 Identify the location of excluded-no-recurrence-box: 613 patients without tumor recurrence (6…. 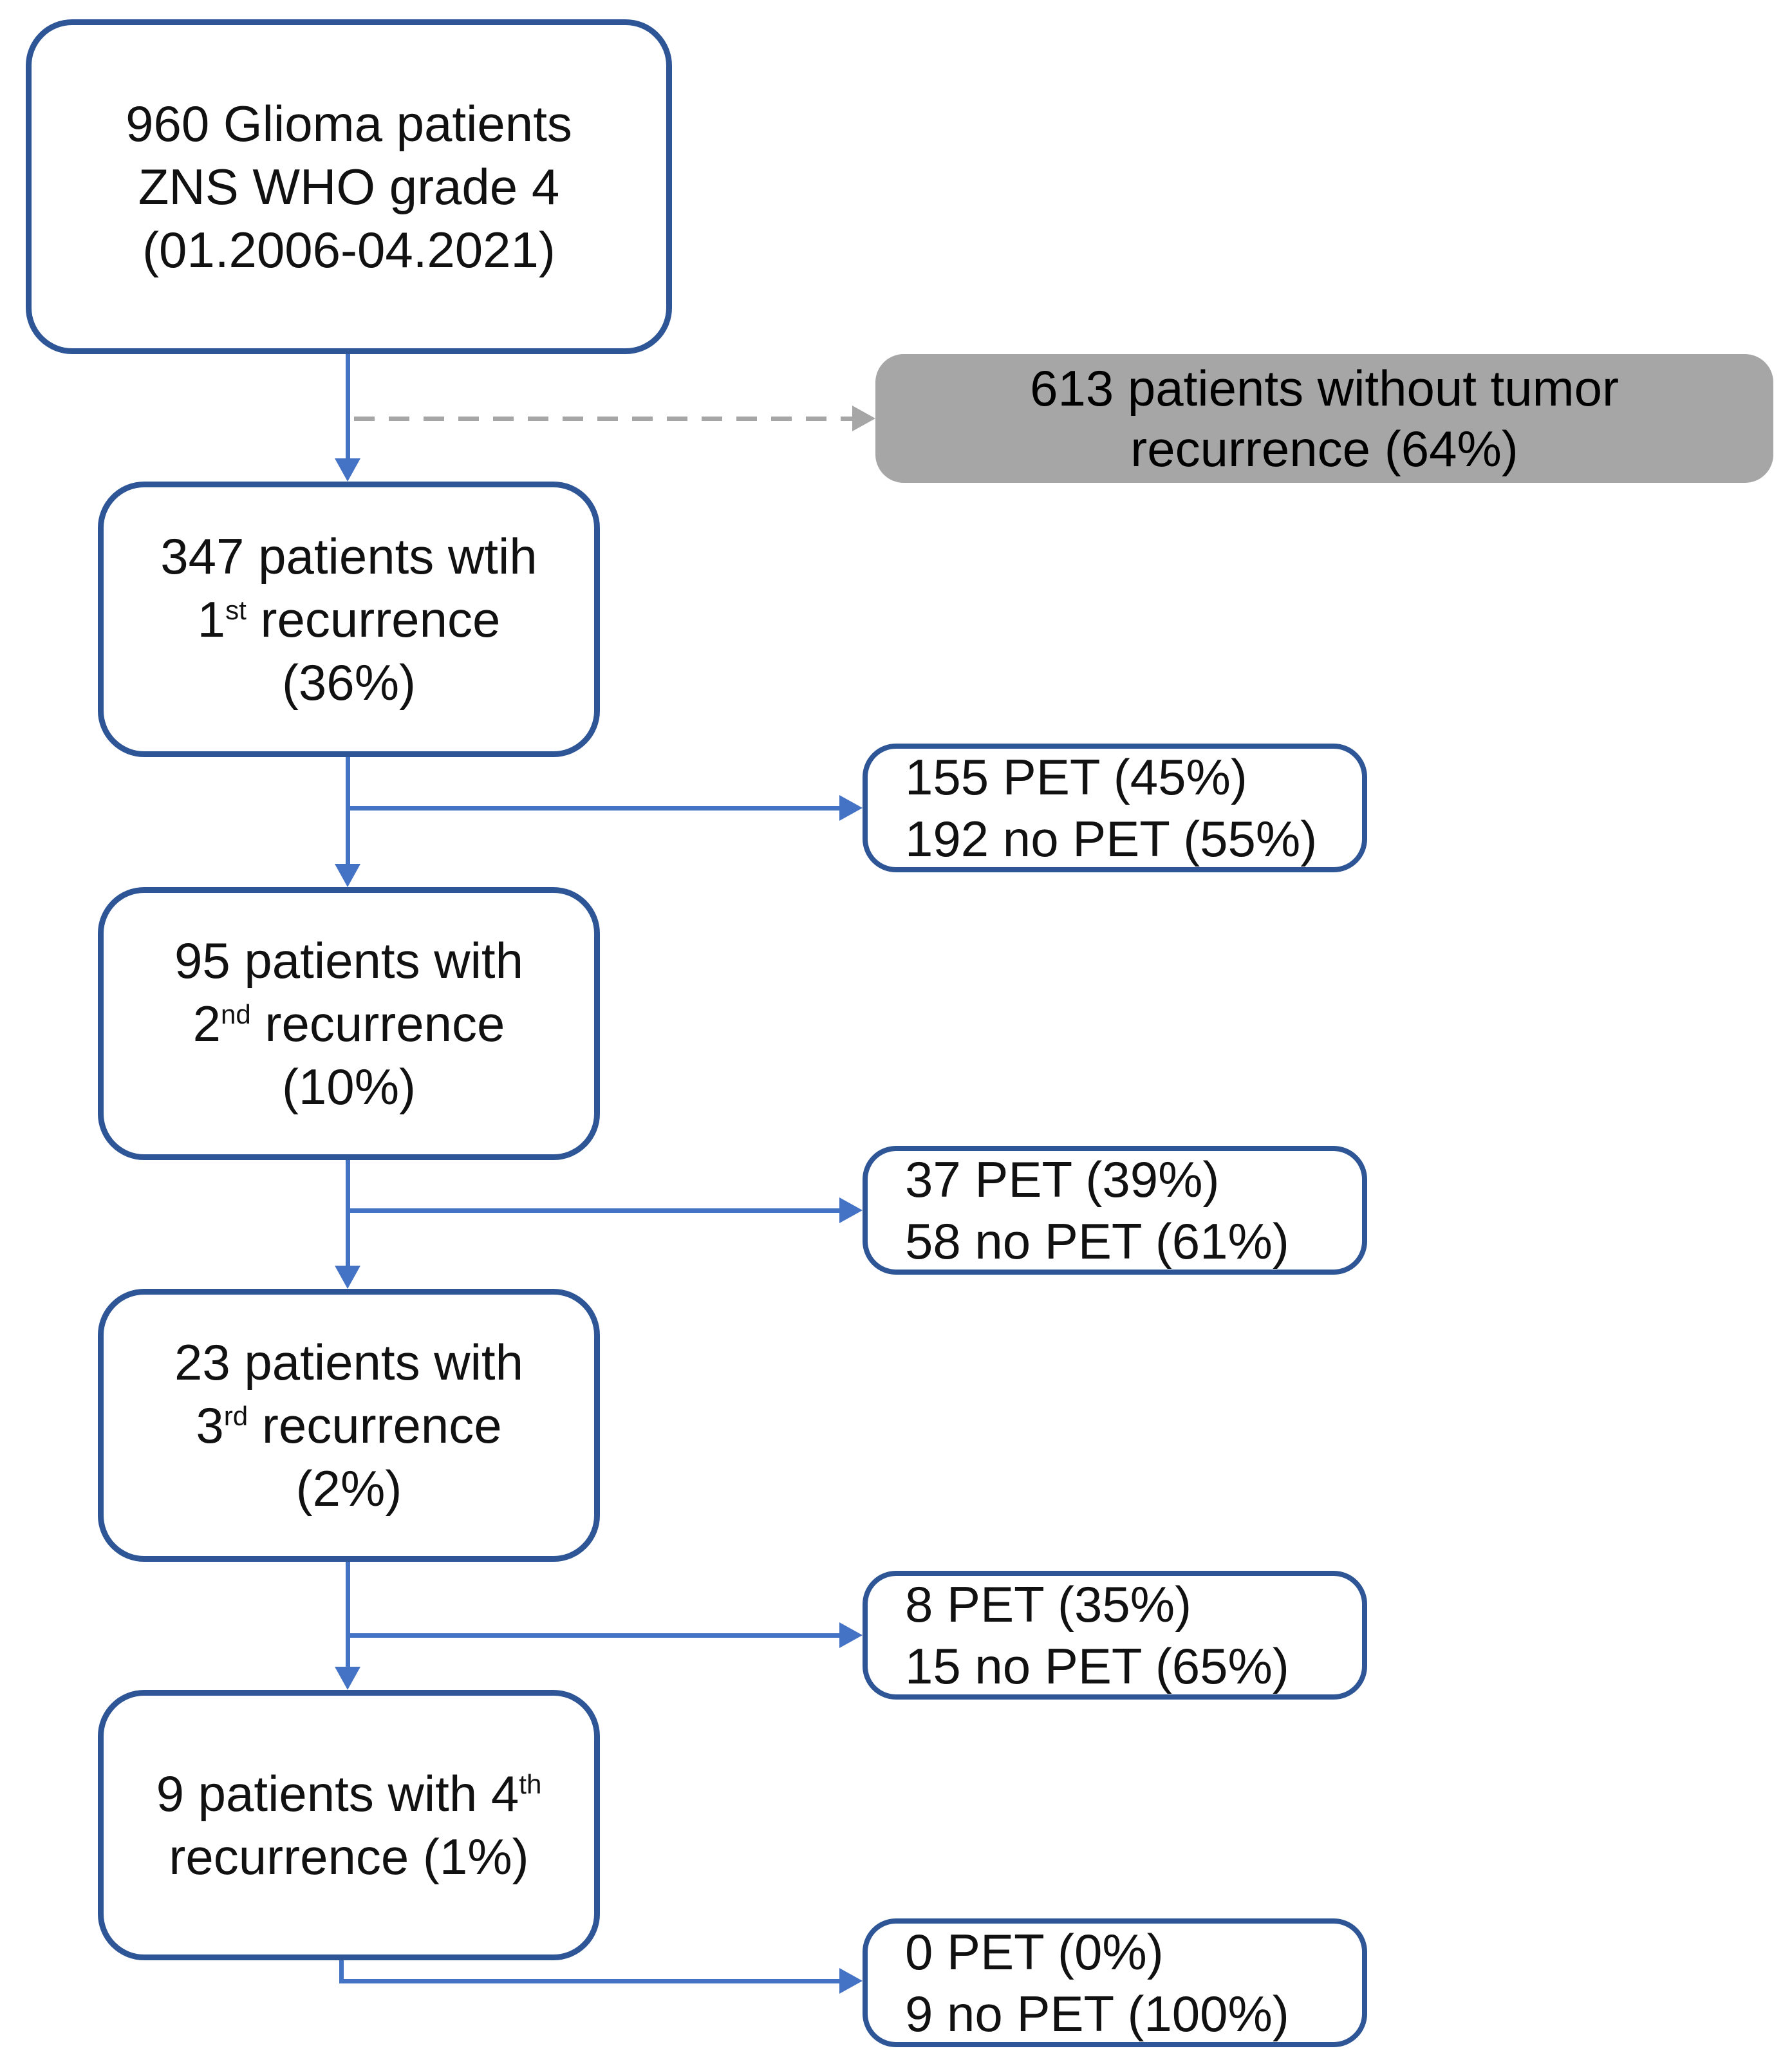
(1324, 419).